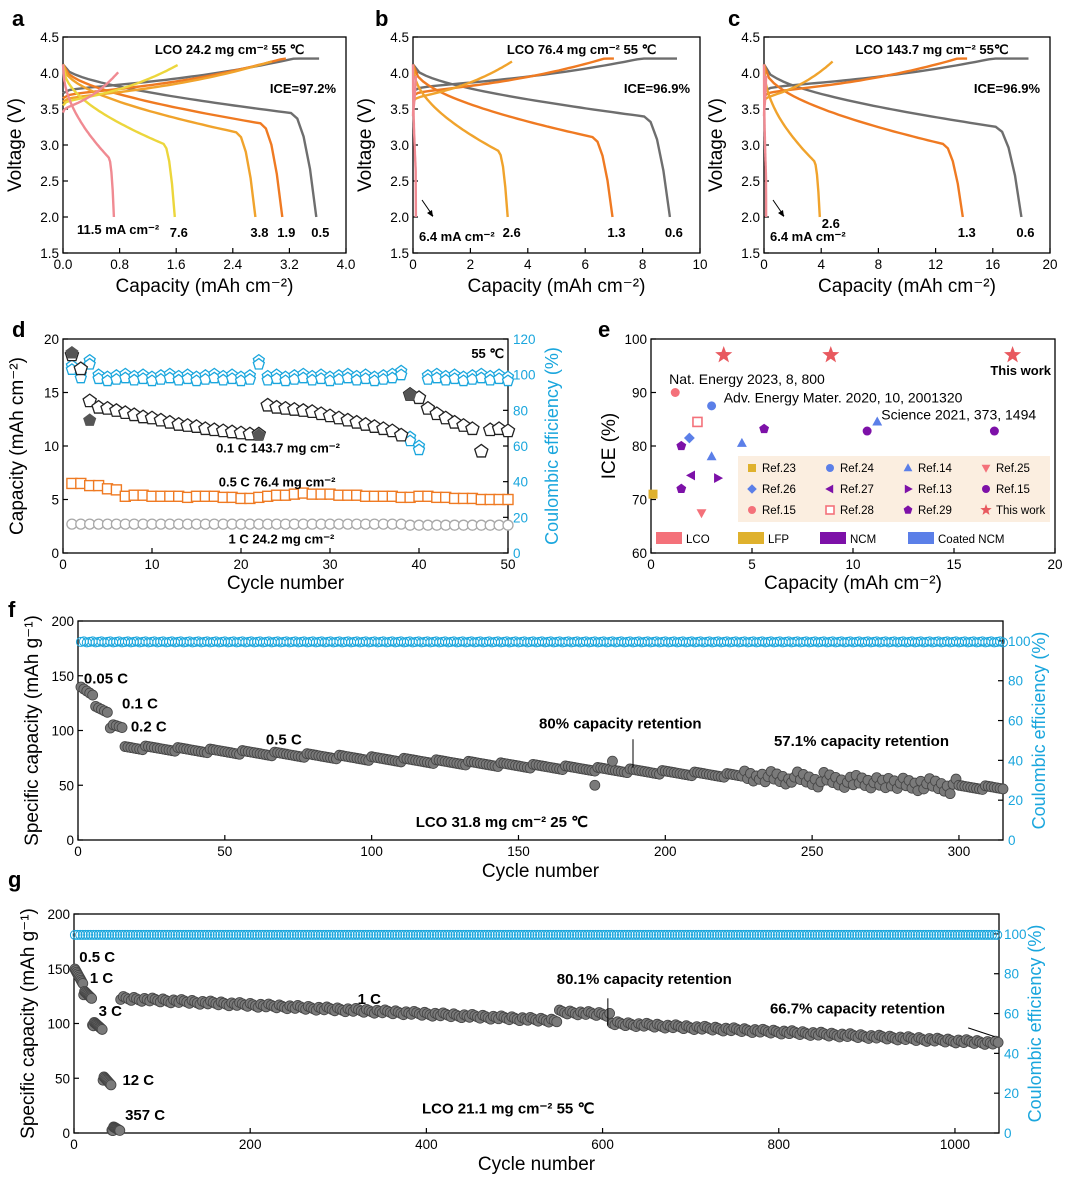  Describe the element at coordinates (18, 18) in the screenshot. I see `panel-letter: a` at that location.